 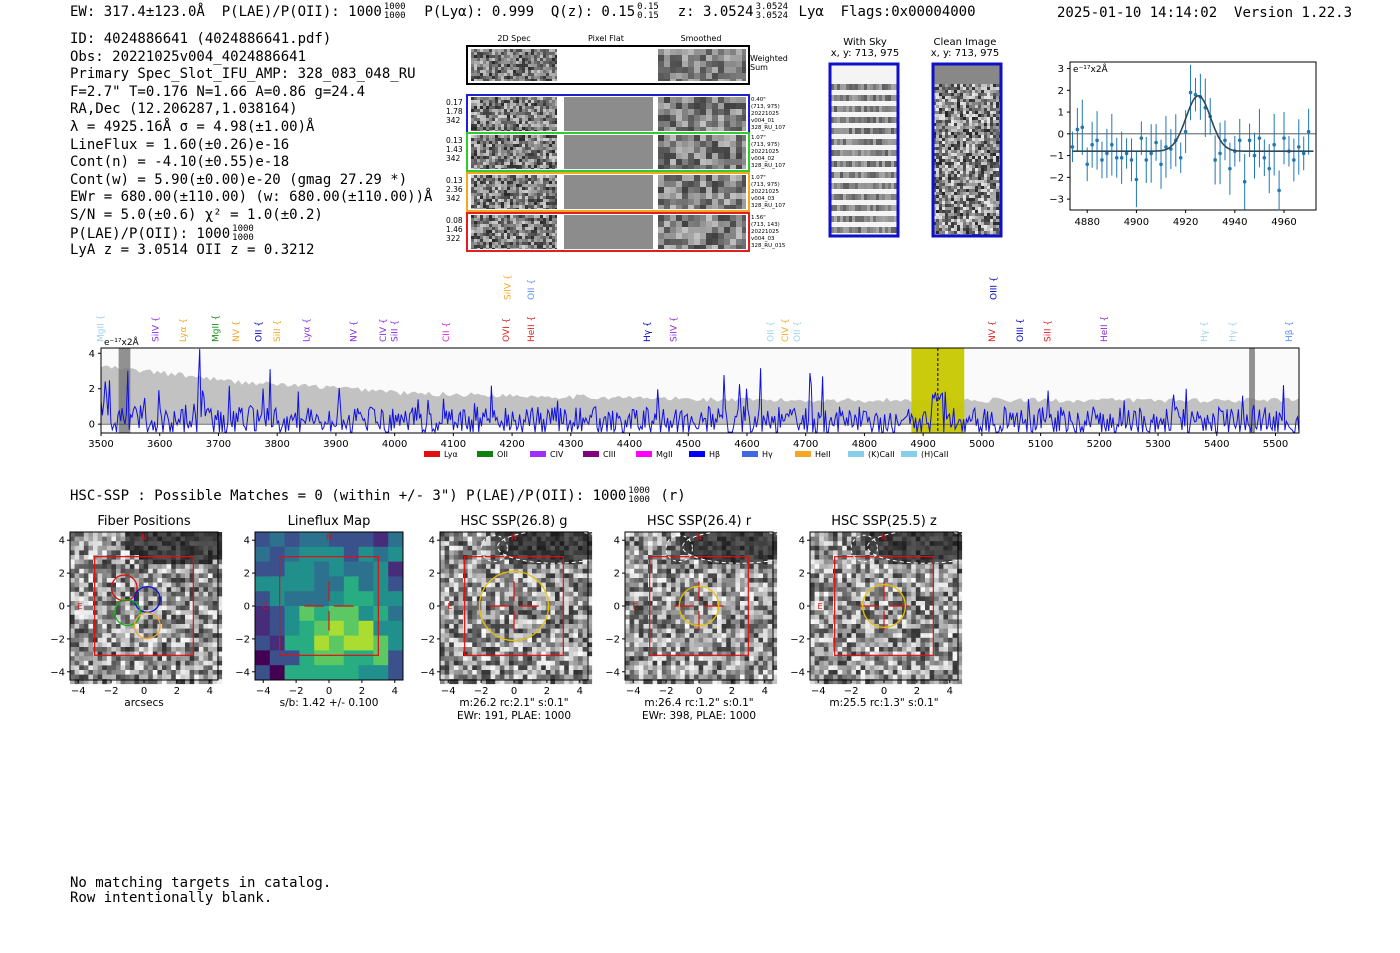 I want to click on fiber-circle, so click(x=128, y=613).